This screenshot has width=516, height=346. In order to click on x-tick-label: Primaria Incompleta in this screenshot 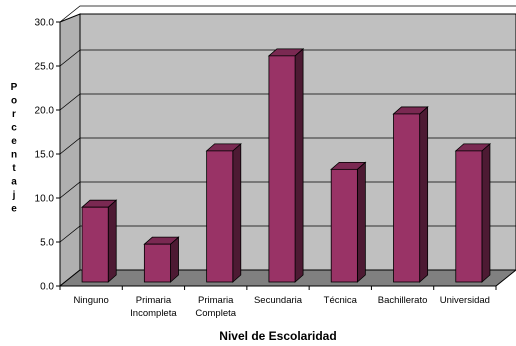, I will do `click(153, 307)`.